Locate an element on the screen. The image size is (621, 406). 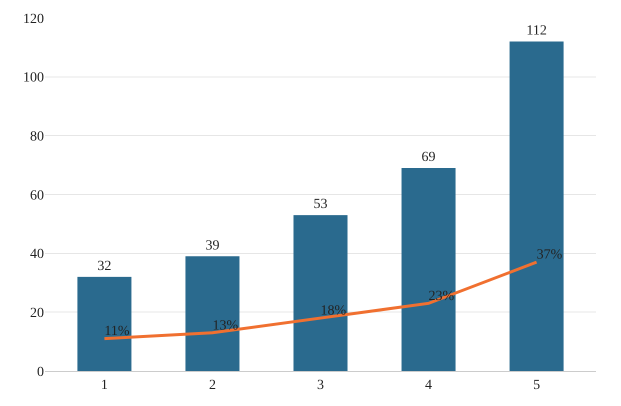
x-tick-label: 5 is located at coordinates (536, 385).